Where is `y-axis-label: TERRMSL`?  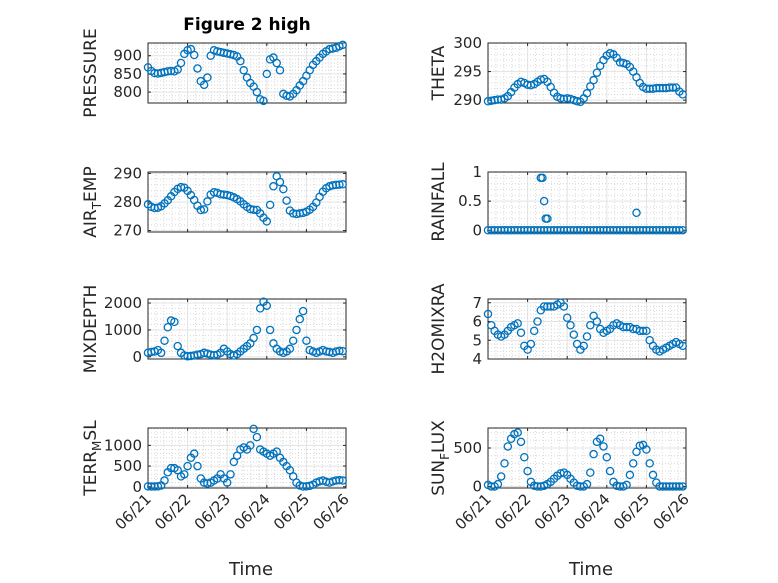 y-axis-label: TERRMSL is located at coordinates (92, 458).